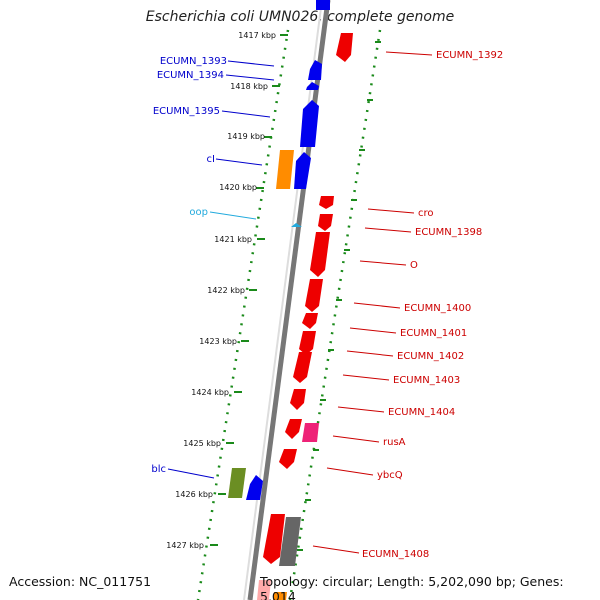  I want to click on label-ECUMN_1401: ECUMN_1401, so click(433, 333).